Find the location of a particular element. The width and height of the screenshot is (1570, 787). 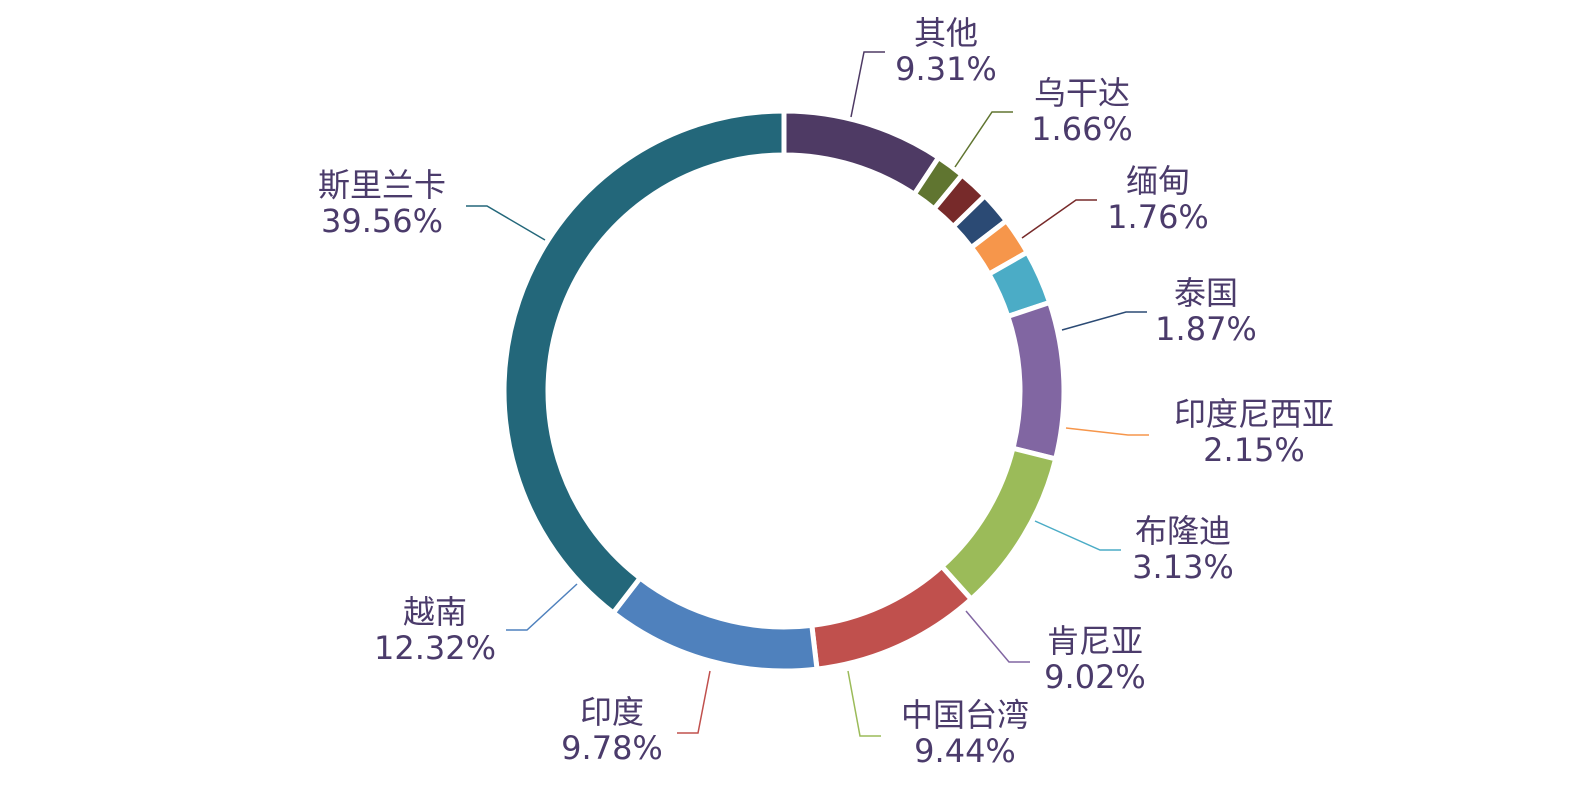

slice-name-label: 中国台湾 is located at coordinates (965, 715).